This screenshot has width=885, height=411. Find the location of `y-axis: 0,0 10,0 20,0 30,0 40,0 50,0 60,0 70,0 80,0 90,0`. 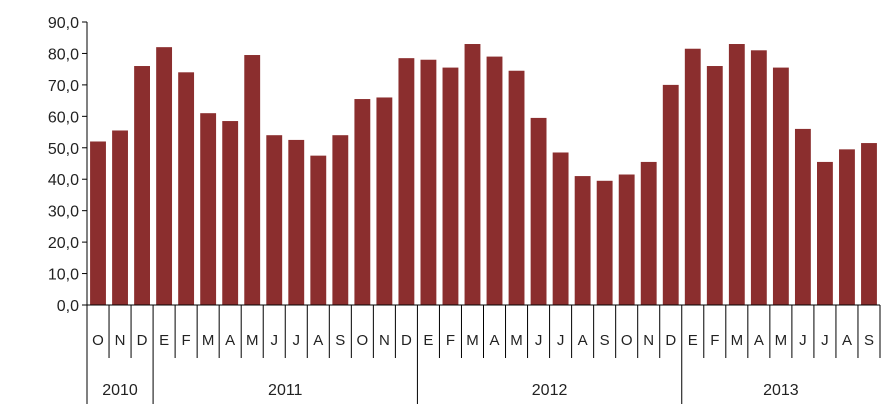

y-axis: 0,0 10,0 20,0 30,0 40,0 50,0 60,0 70,0 80,0 90,0 is located at coordinates (67, 165).